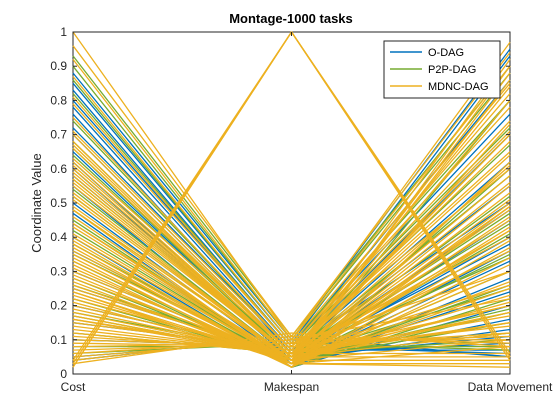  Describe the element at coordinates (446, 53) in the screenshot. I see `legend-label: O-DAG` at that location.